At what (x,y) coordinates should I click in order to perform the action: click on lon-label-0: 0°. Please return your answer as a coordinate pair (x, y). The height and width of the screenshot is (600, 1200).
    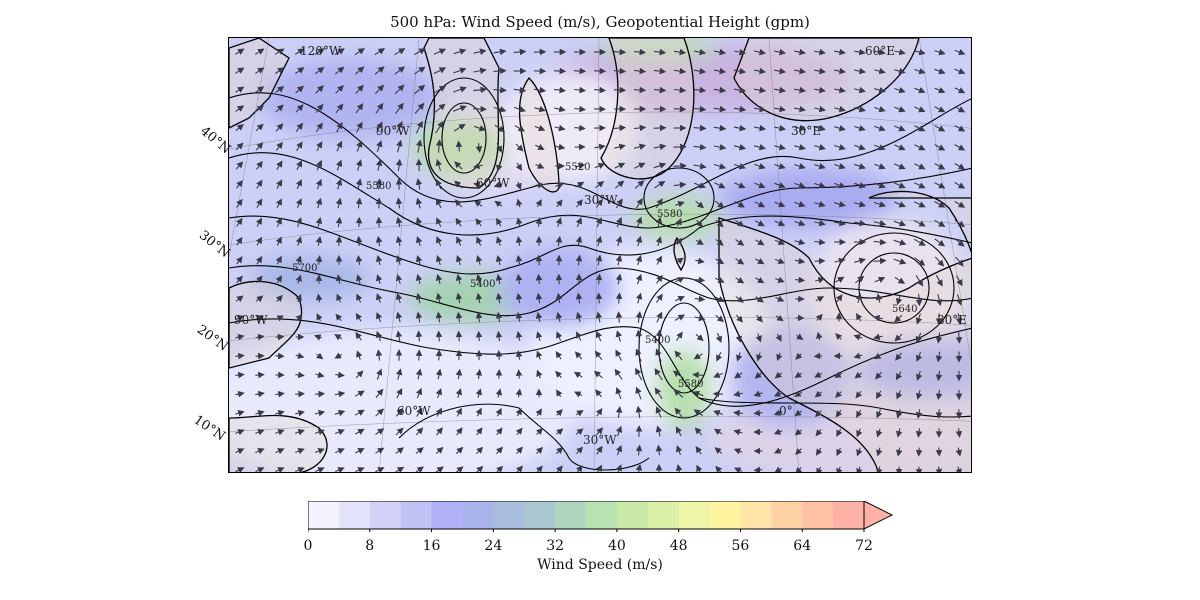
    Looking at the image, I should click on (786, 411).